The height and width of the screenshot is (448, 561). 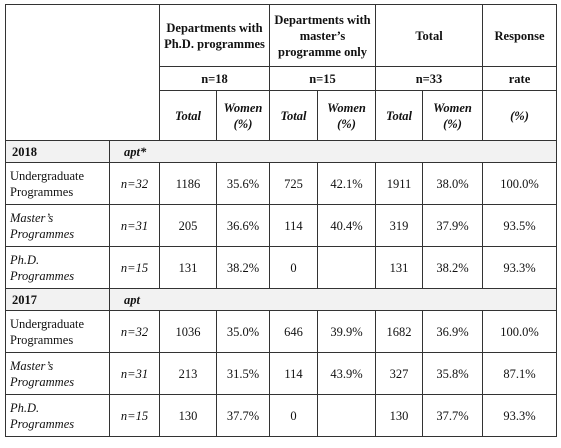 I want to click on header-total: Total, so click(x=429, y=35).